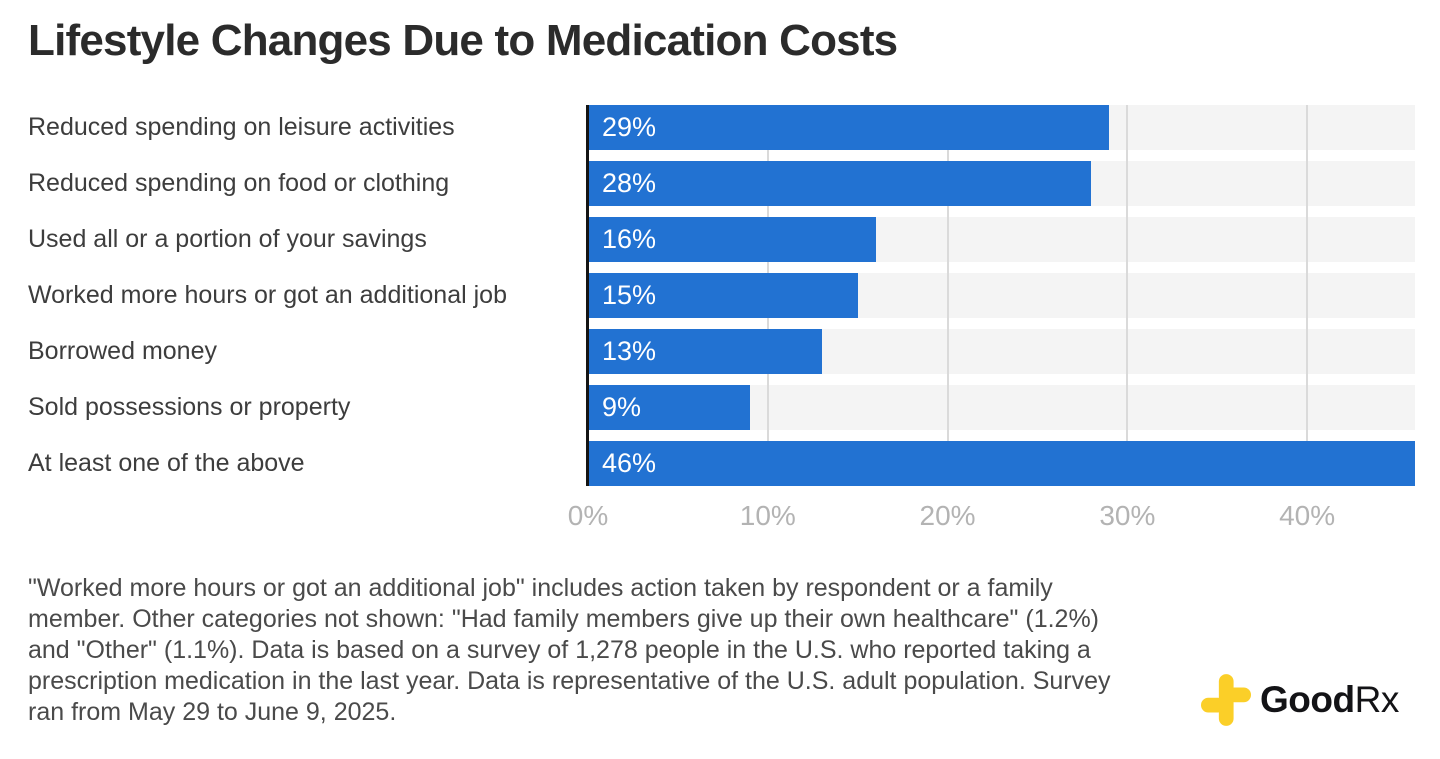 The image size is (1440, 759). I want to click on chart-row: At least one of the above 46%, so click(720, 463).